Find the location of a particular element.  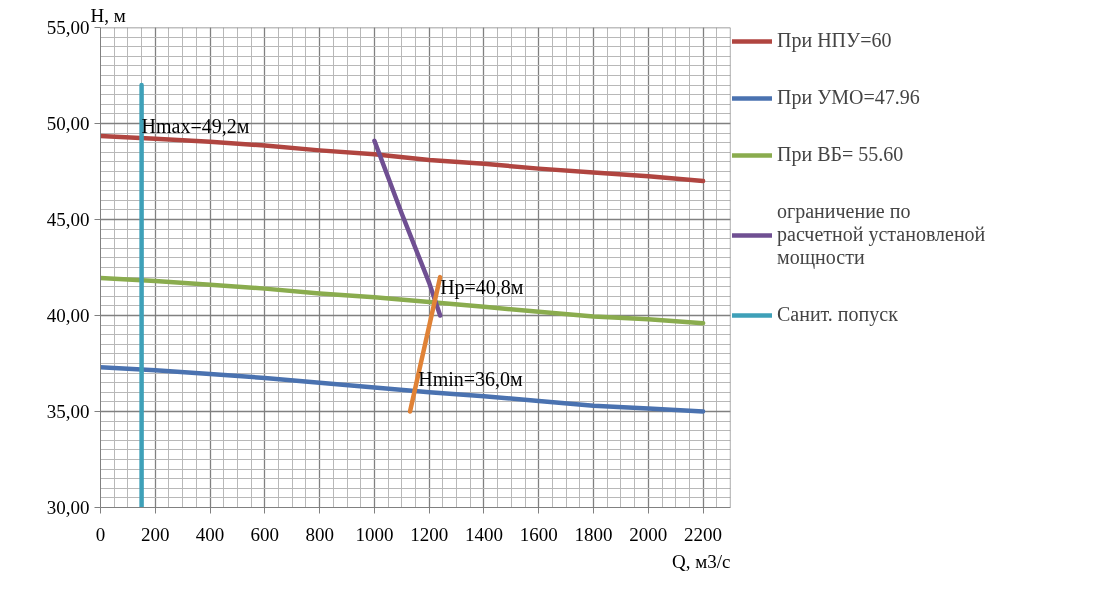

x-tick-label: 1400 is located at coordinates (483, 534).